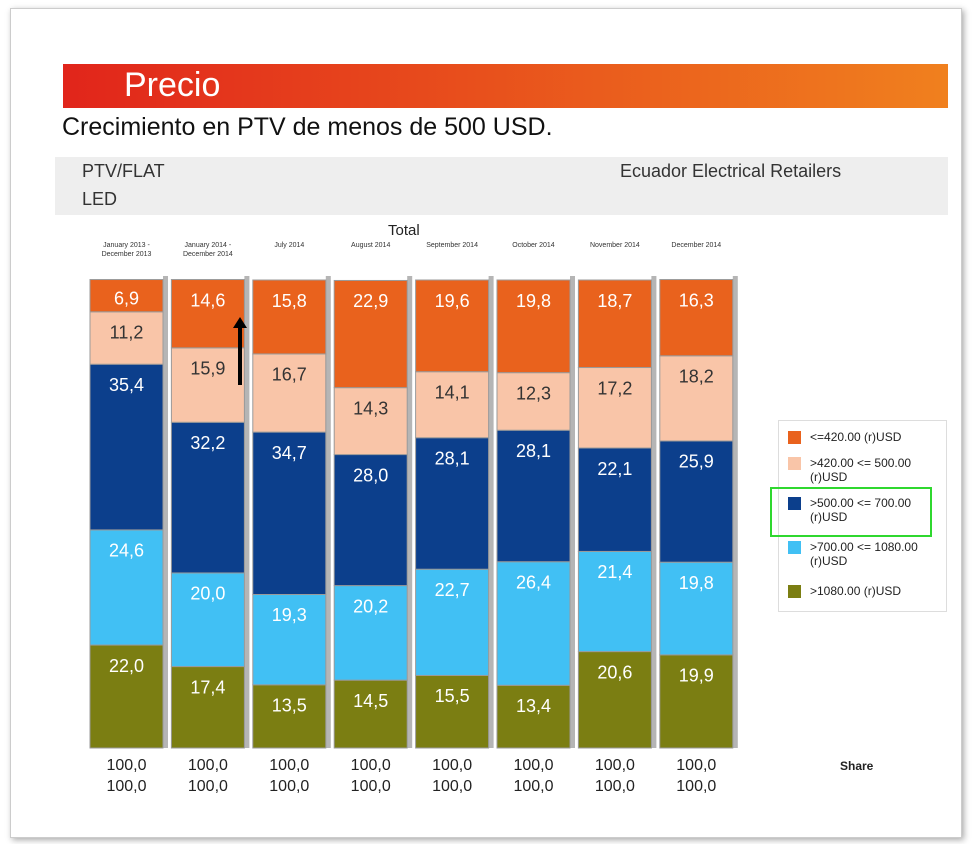 This screenshot has height=844, width=976. What do you see at coordinates (370, 301) in the screenshot?
I see `value-label: 22,9` at bounding box center [370, 301].